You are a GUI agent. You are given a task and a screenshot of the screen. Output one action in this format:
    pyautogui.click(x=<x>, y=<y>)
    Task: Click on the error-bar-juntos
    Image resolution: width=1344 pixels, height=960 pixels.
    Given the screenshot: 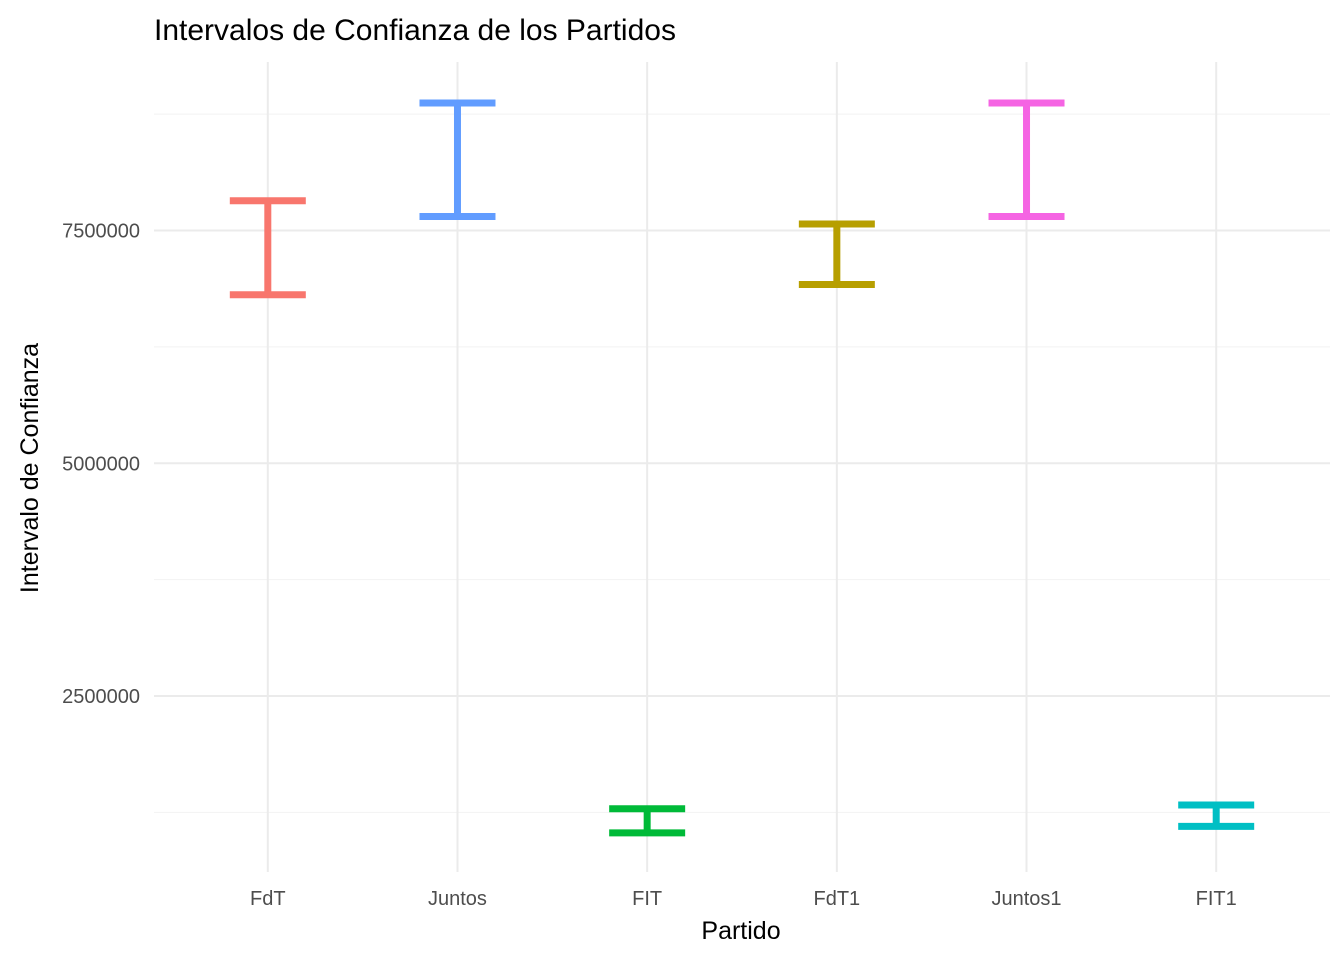 What is the action you would take?
    pyautogui.click(x=457, y=160)
    